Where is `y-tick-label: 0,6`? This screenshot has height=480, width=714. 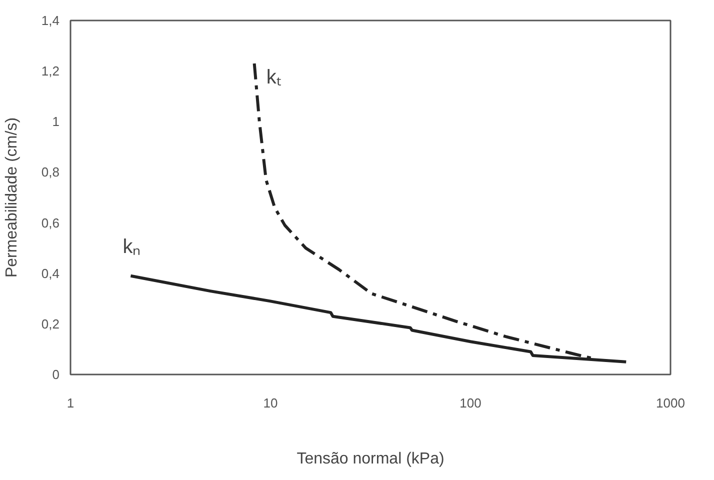 y-tick-label: 0,6 is located at coordinates (50, 222).